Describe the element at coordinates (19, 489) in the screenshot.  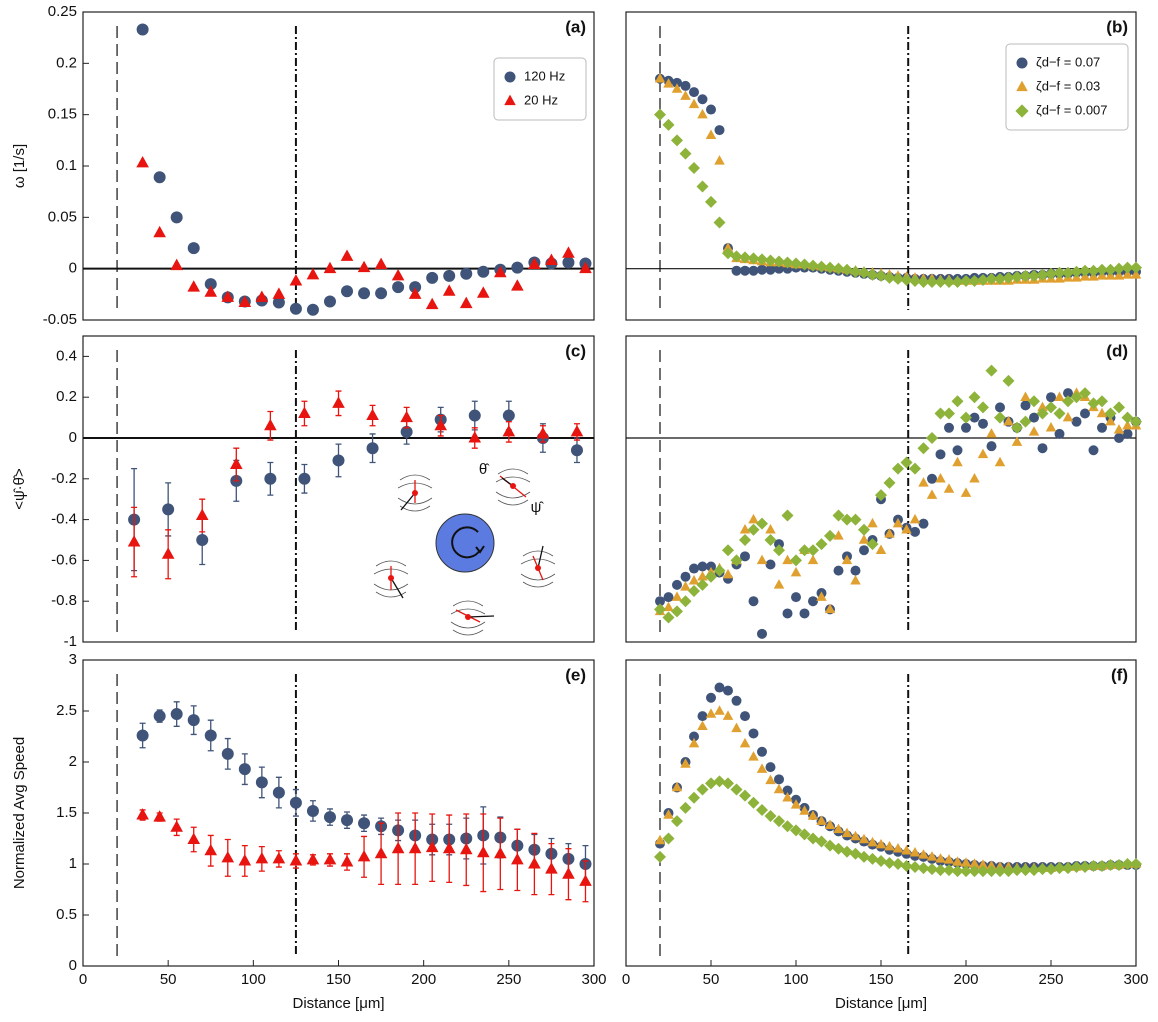
I see `y-axis-label: <ψ̂·θ̂>` at that location.